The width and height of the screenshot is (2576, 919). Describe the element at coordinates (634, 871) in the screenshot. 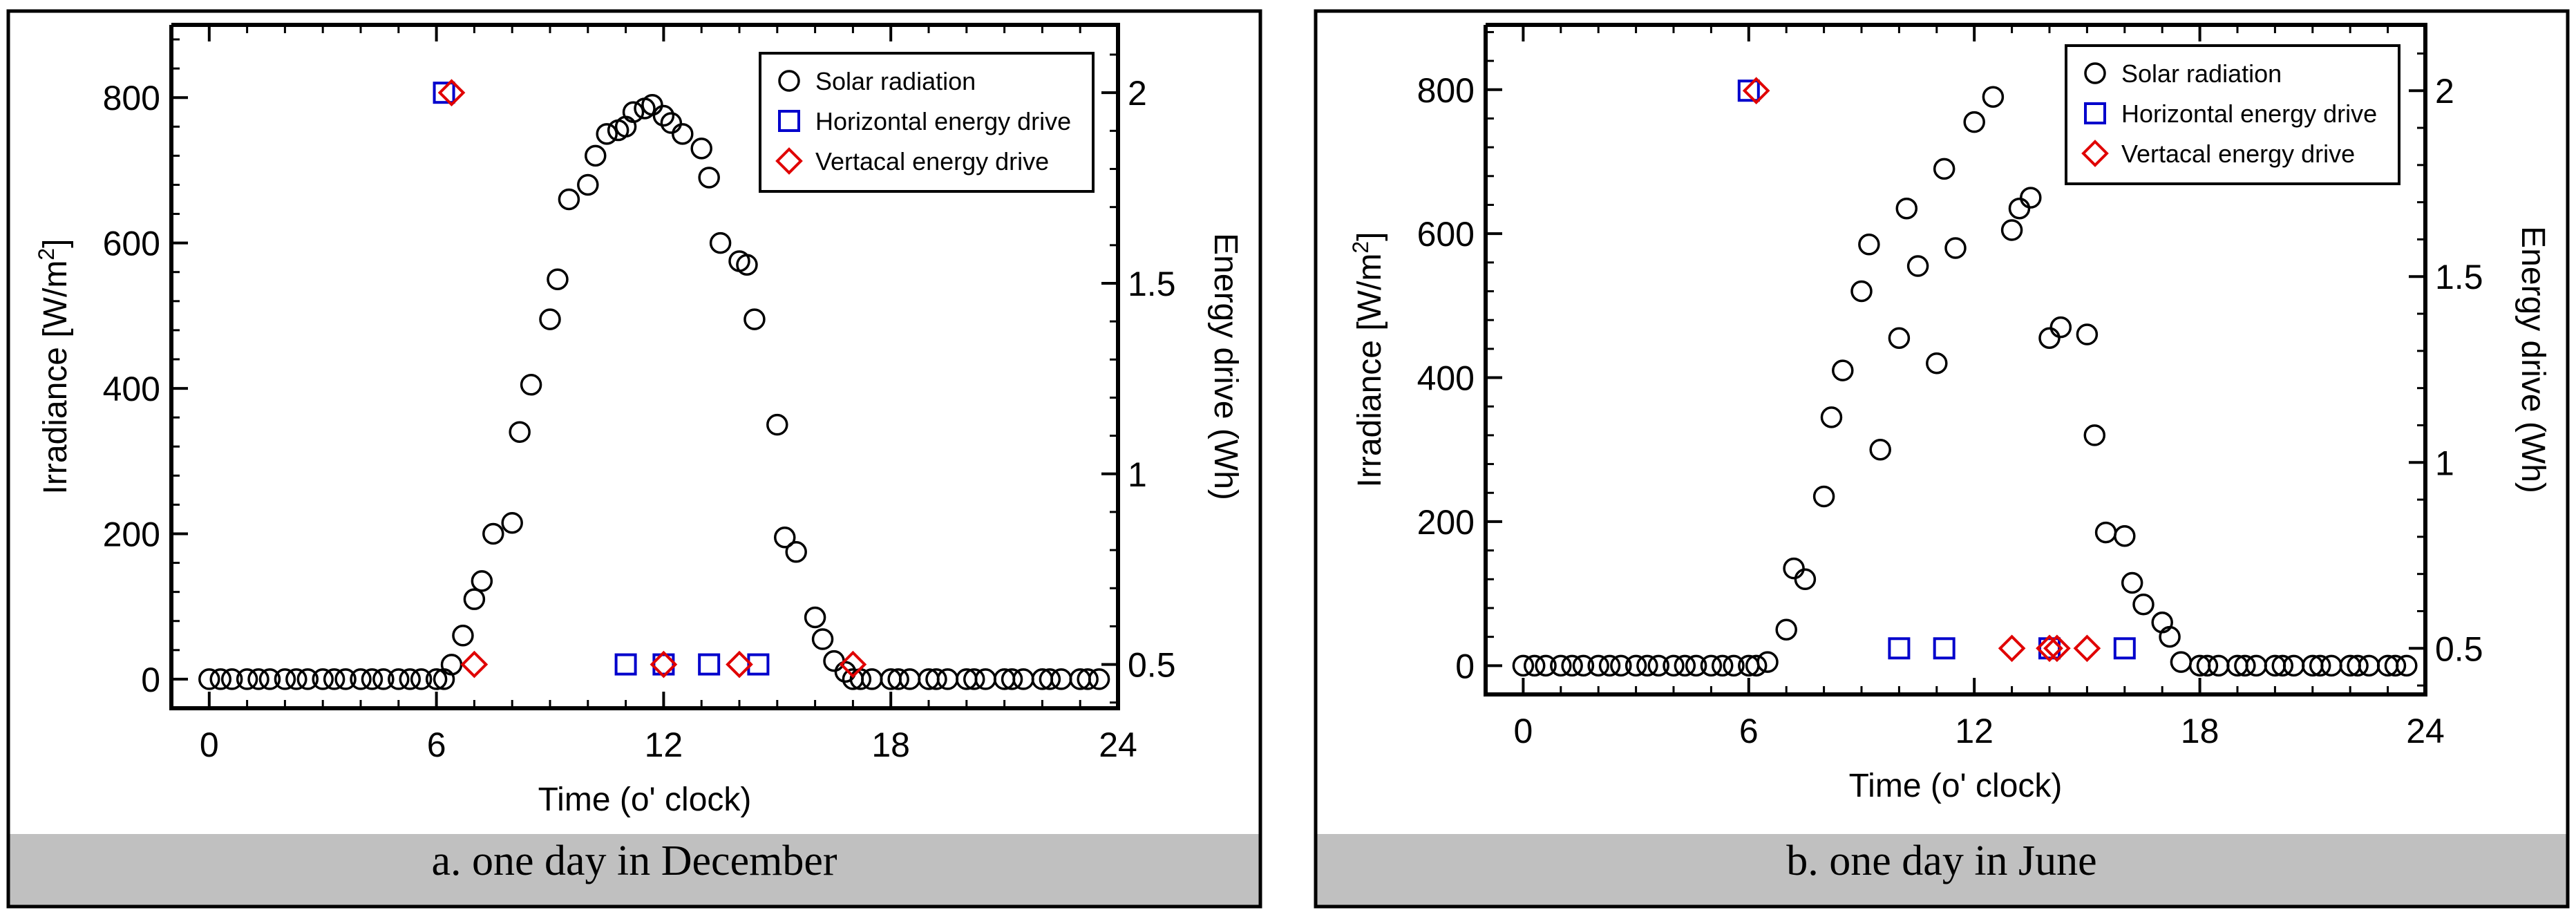

I see `caption-band-december` at that location.